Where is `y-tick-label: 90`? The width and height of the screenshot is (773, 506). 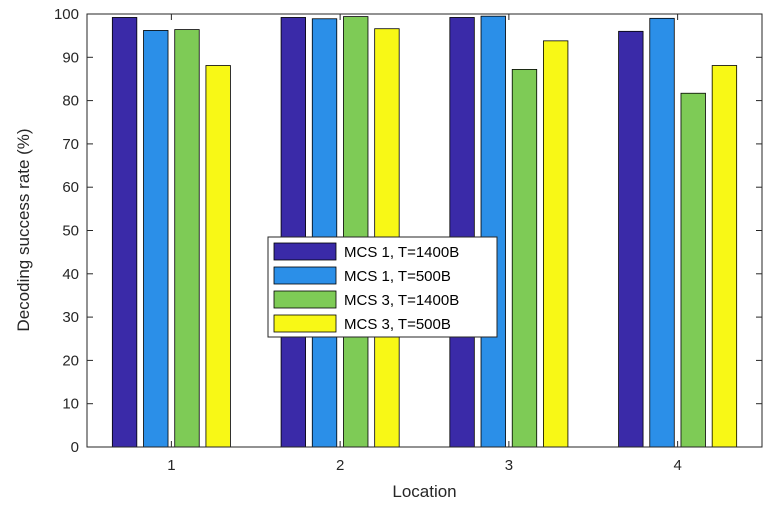
y-tick-label: 90 is located at coordinates (70, 57).